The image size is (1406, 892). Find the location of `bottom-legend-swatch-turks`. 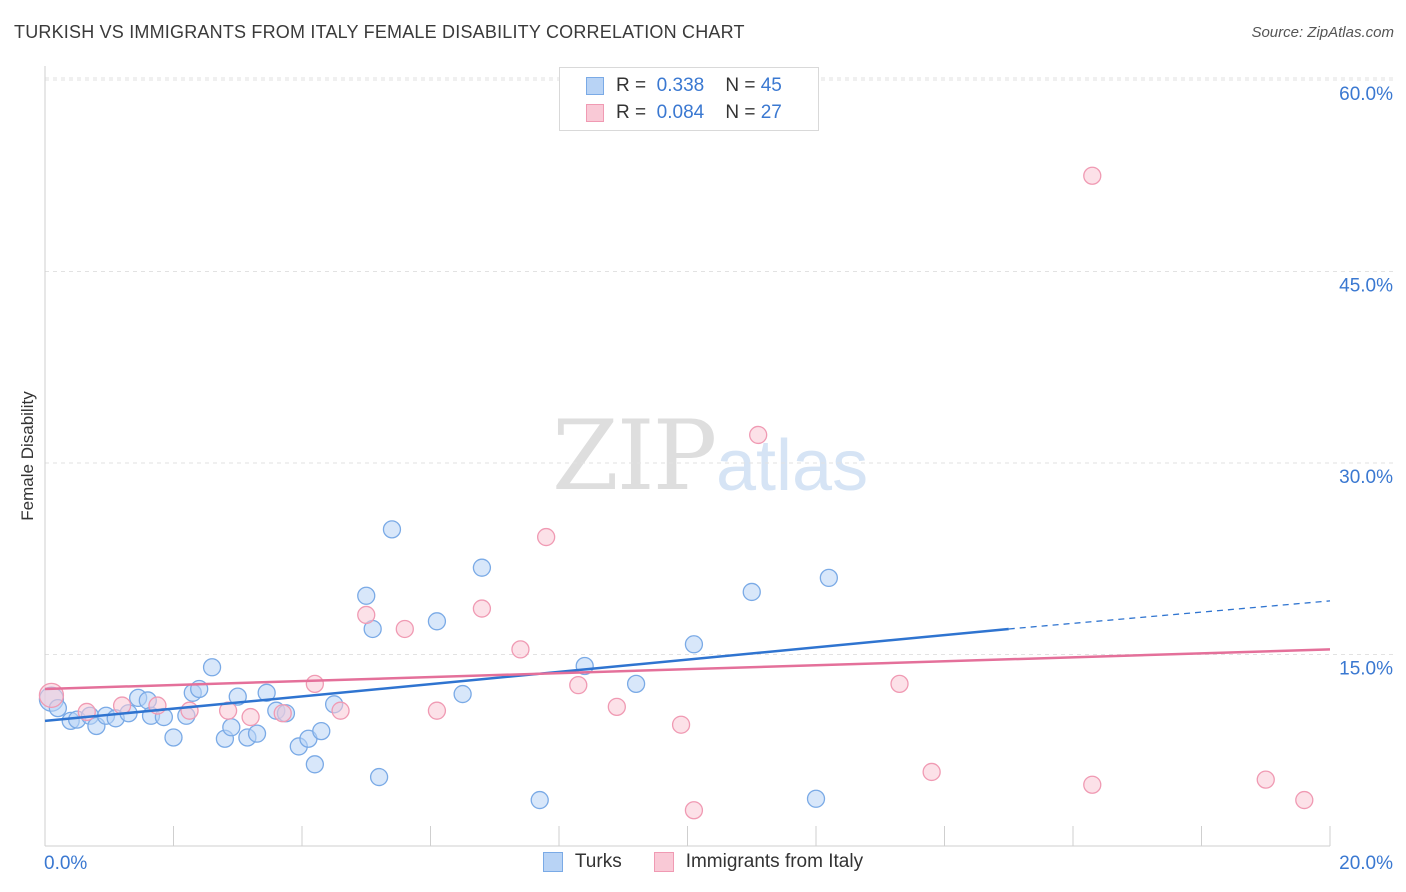

bottom-legend-swatch-turks is located at coordinates (552, 862).